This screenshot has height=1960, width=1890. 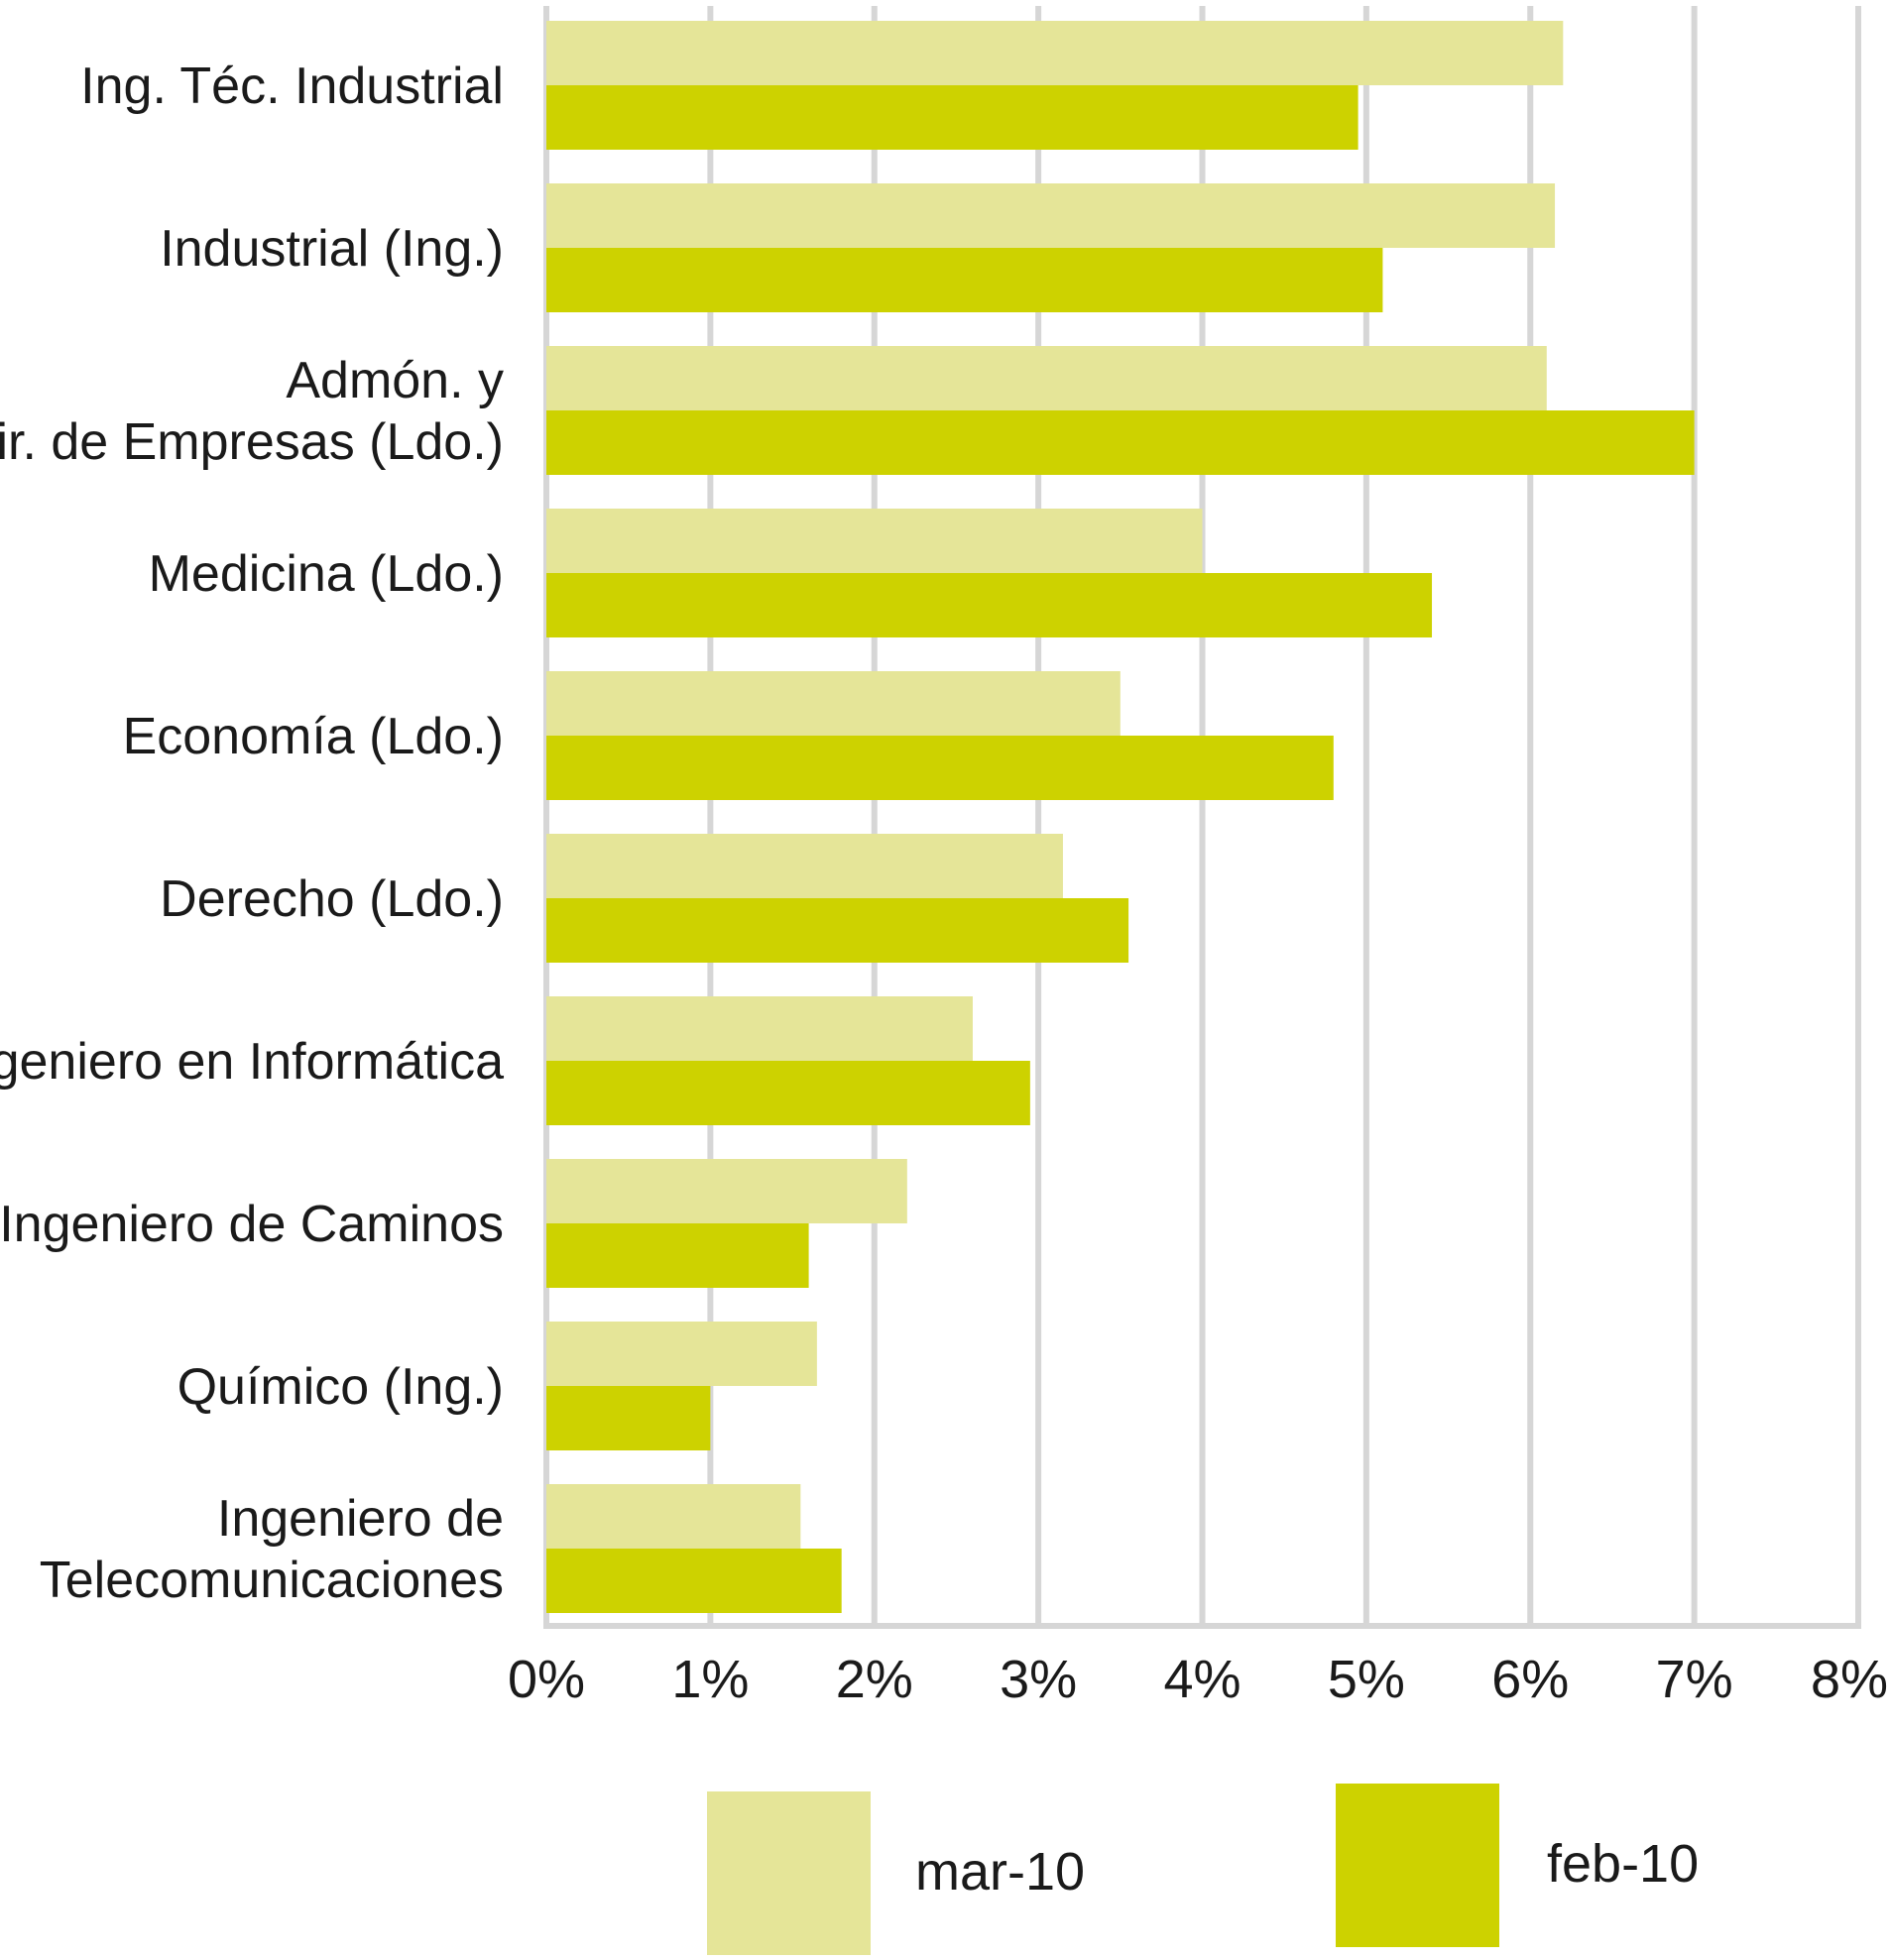 I want to click on legend-label: feb-10, so click(x=1623, y=1864).